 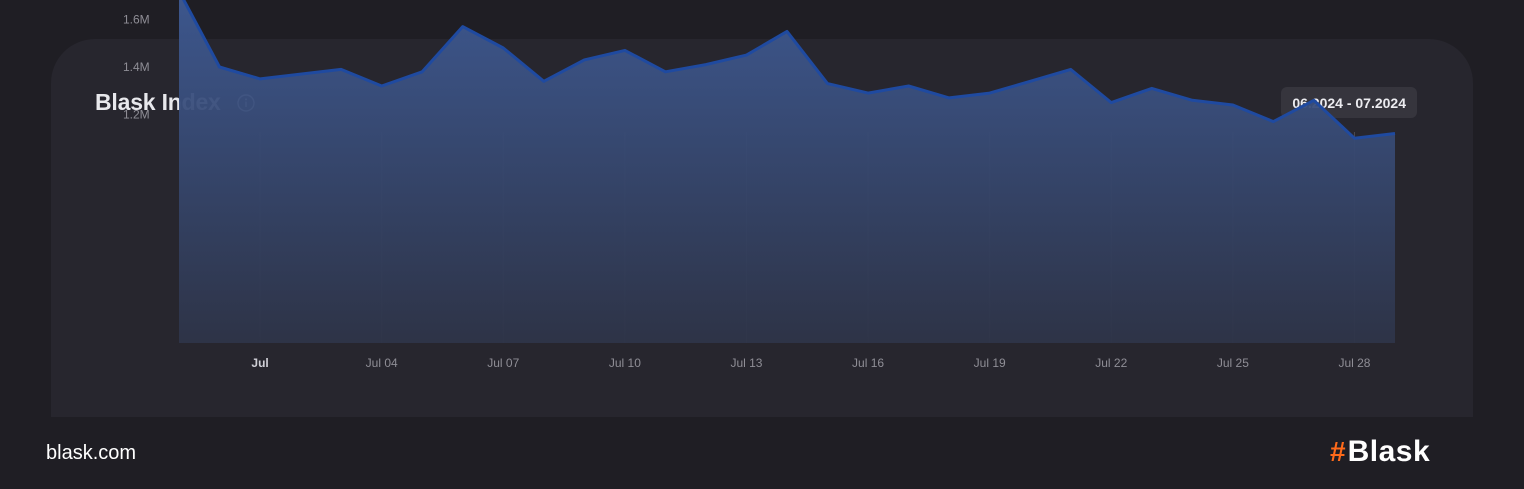 I want to click on x-tick-label: Jul 16, so click(x=868, y=363).